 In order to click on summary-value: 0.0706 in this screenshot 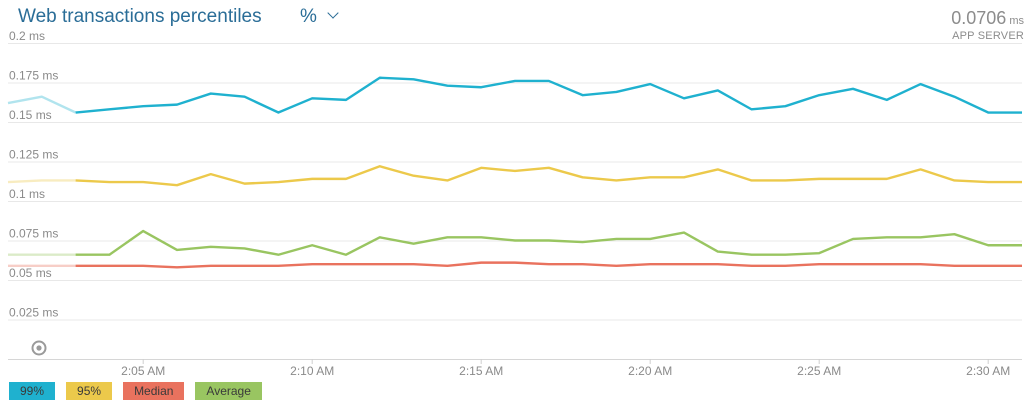, I will do `click(979, 18)`.